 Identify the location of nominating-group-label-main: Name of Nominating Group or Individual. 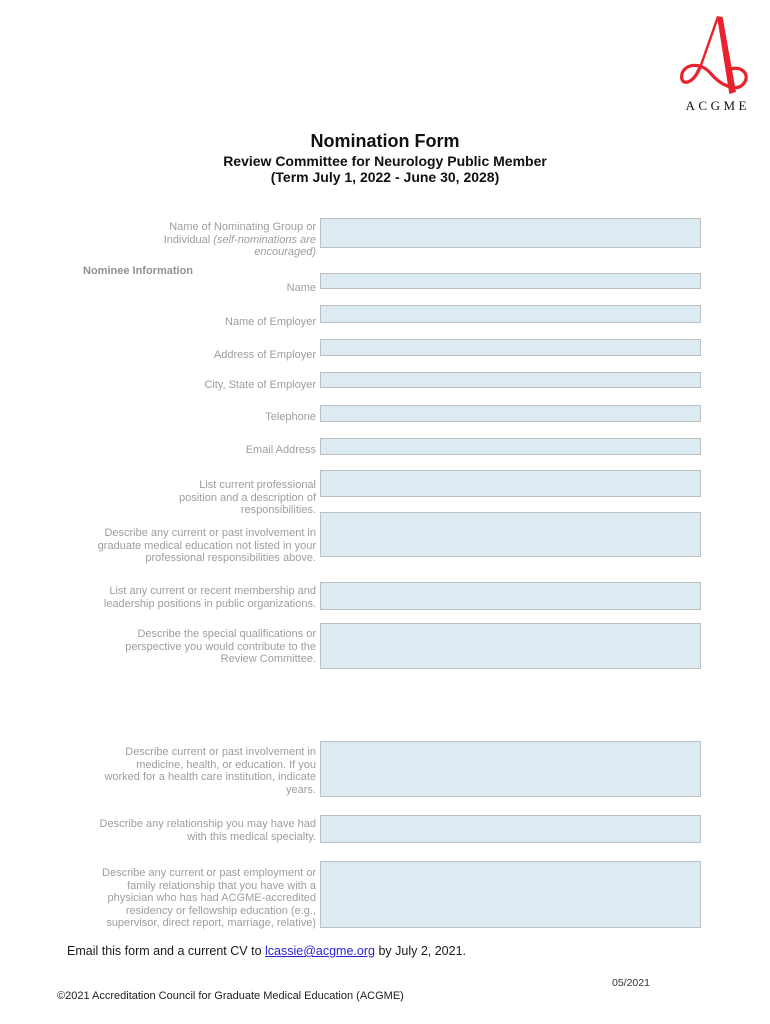
(239, 233).